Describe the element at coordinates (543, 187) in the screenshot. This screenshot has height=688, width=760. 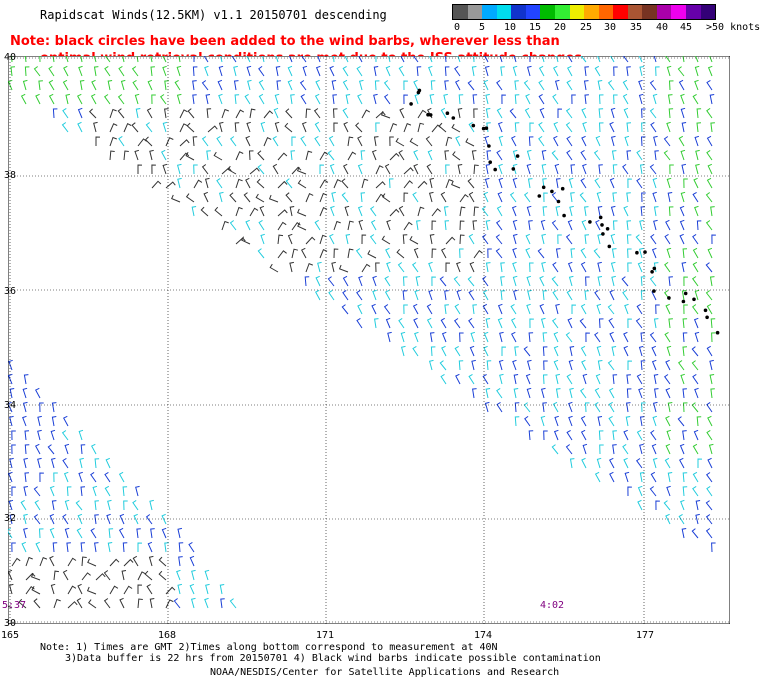
I see `quality-flag-circle` at that location.